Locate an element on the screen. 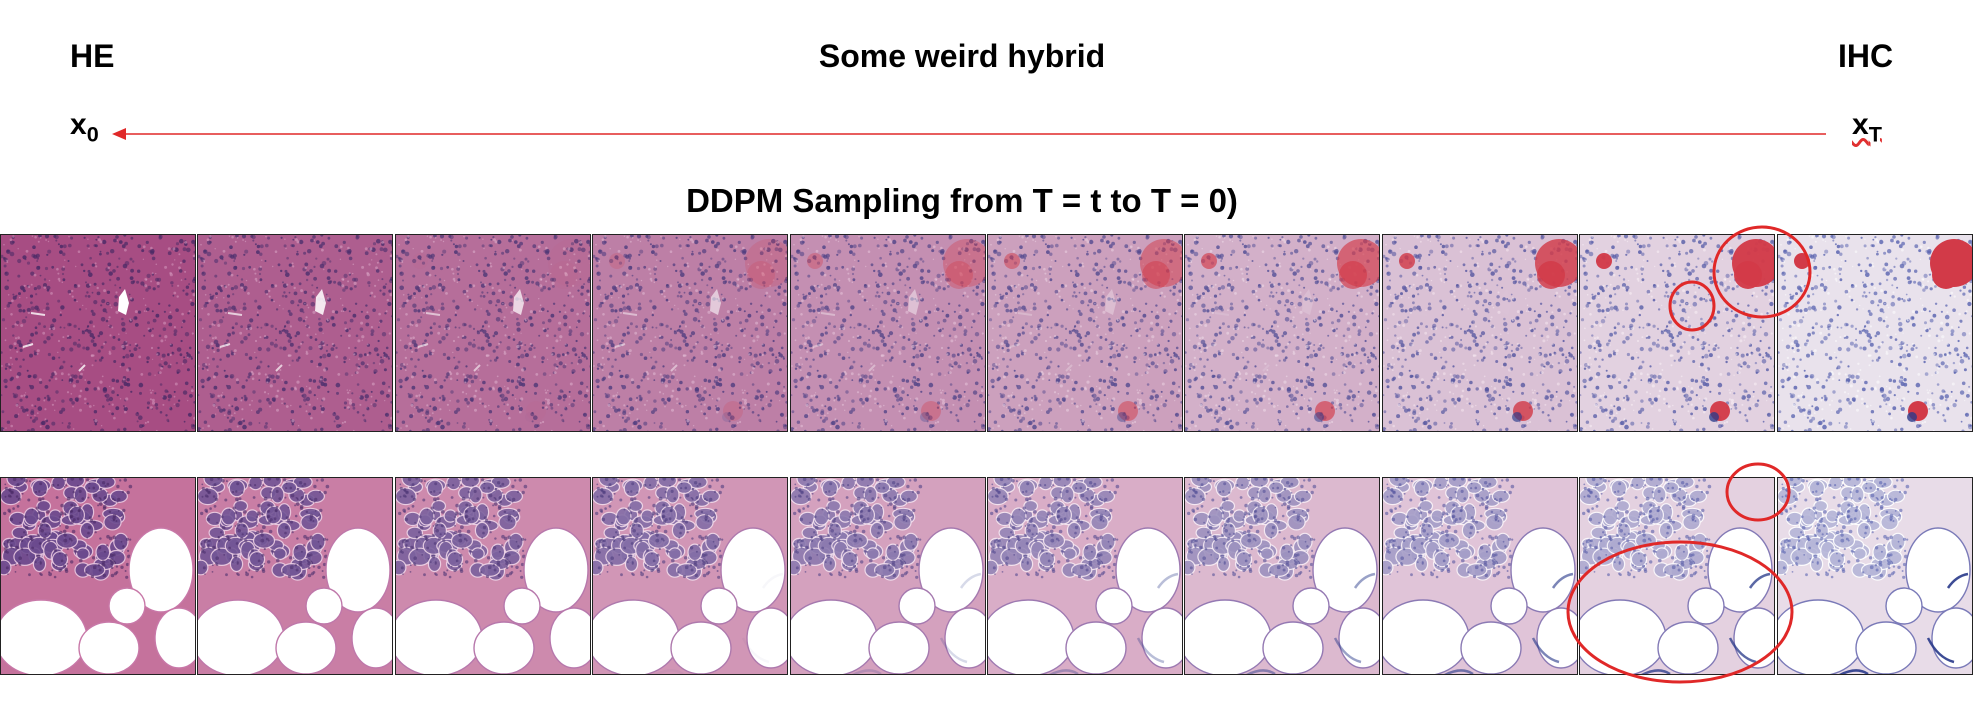 The width and height of the screenshot is (1978, 702). xt-main: x is located at coordinates (1860, 124).